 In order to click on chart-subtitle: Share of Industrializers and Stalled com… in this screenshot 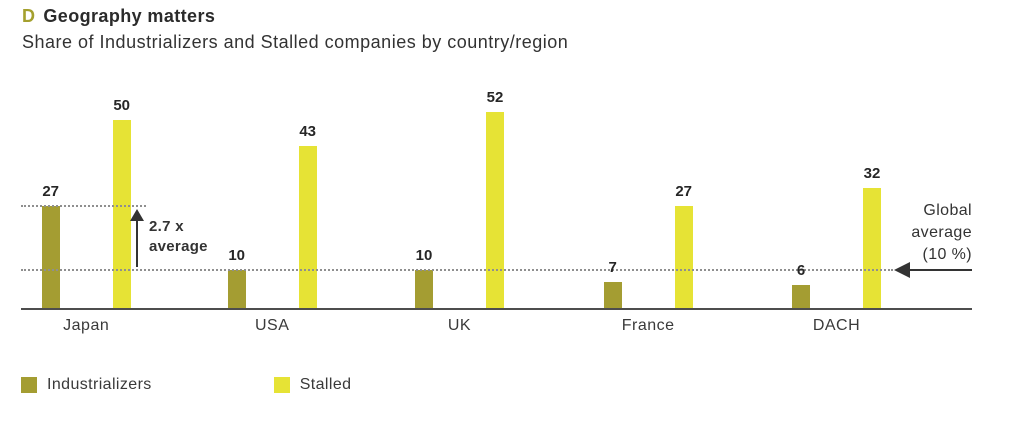, I will do `click(295, 42)`.